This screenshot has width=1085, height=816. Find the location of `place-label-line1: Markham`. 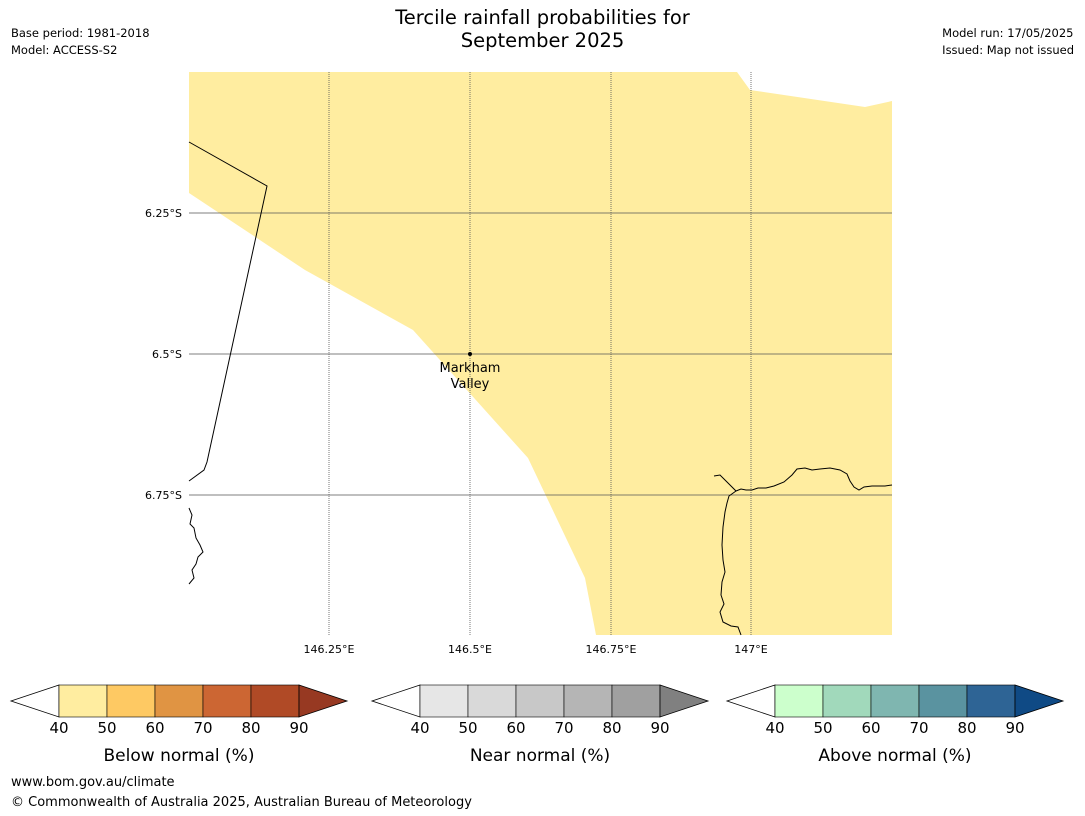

place-label-line1: Markham is located at coordinates (470, 368).